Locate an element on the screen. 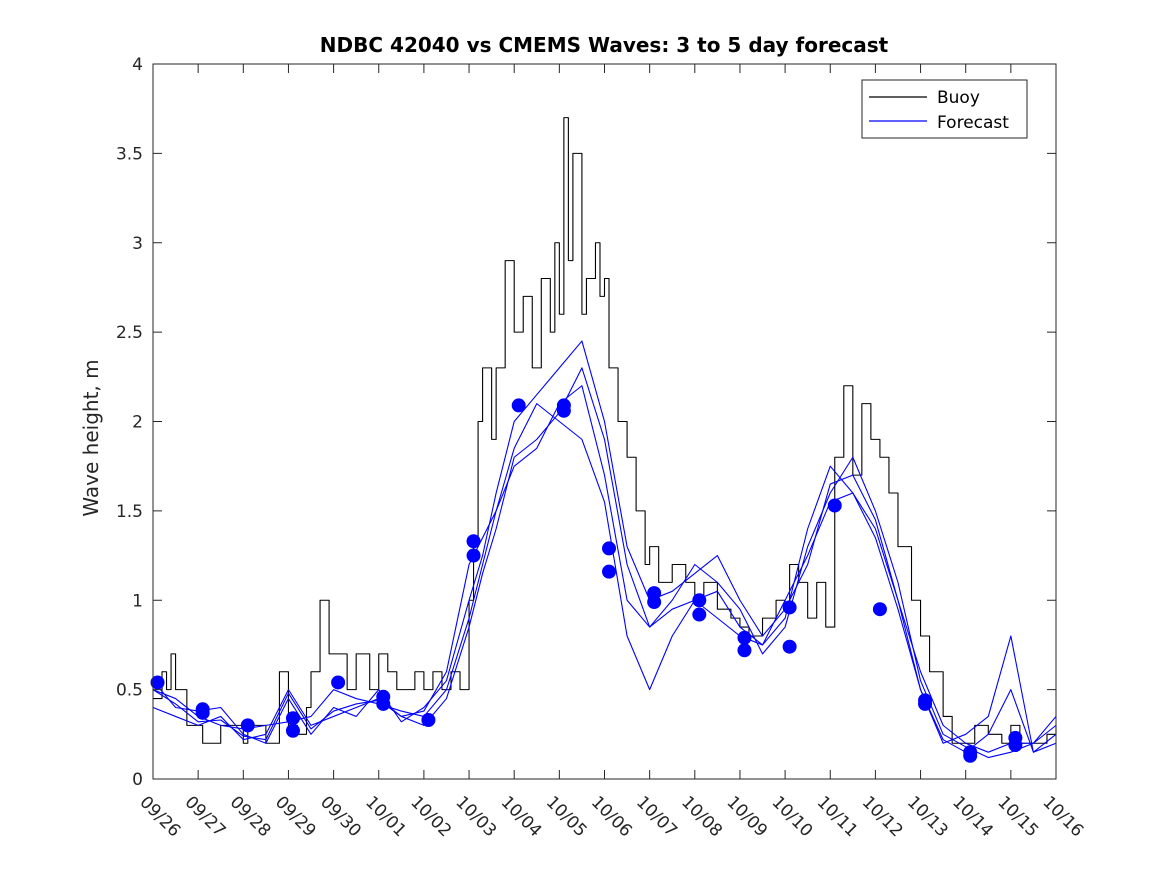 The height and width of the screenshot is (875, 1167). y-tick-label: 4 is located at coordinates (137, 65).